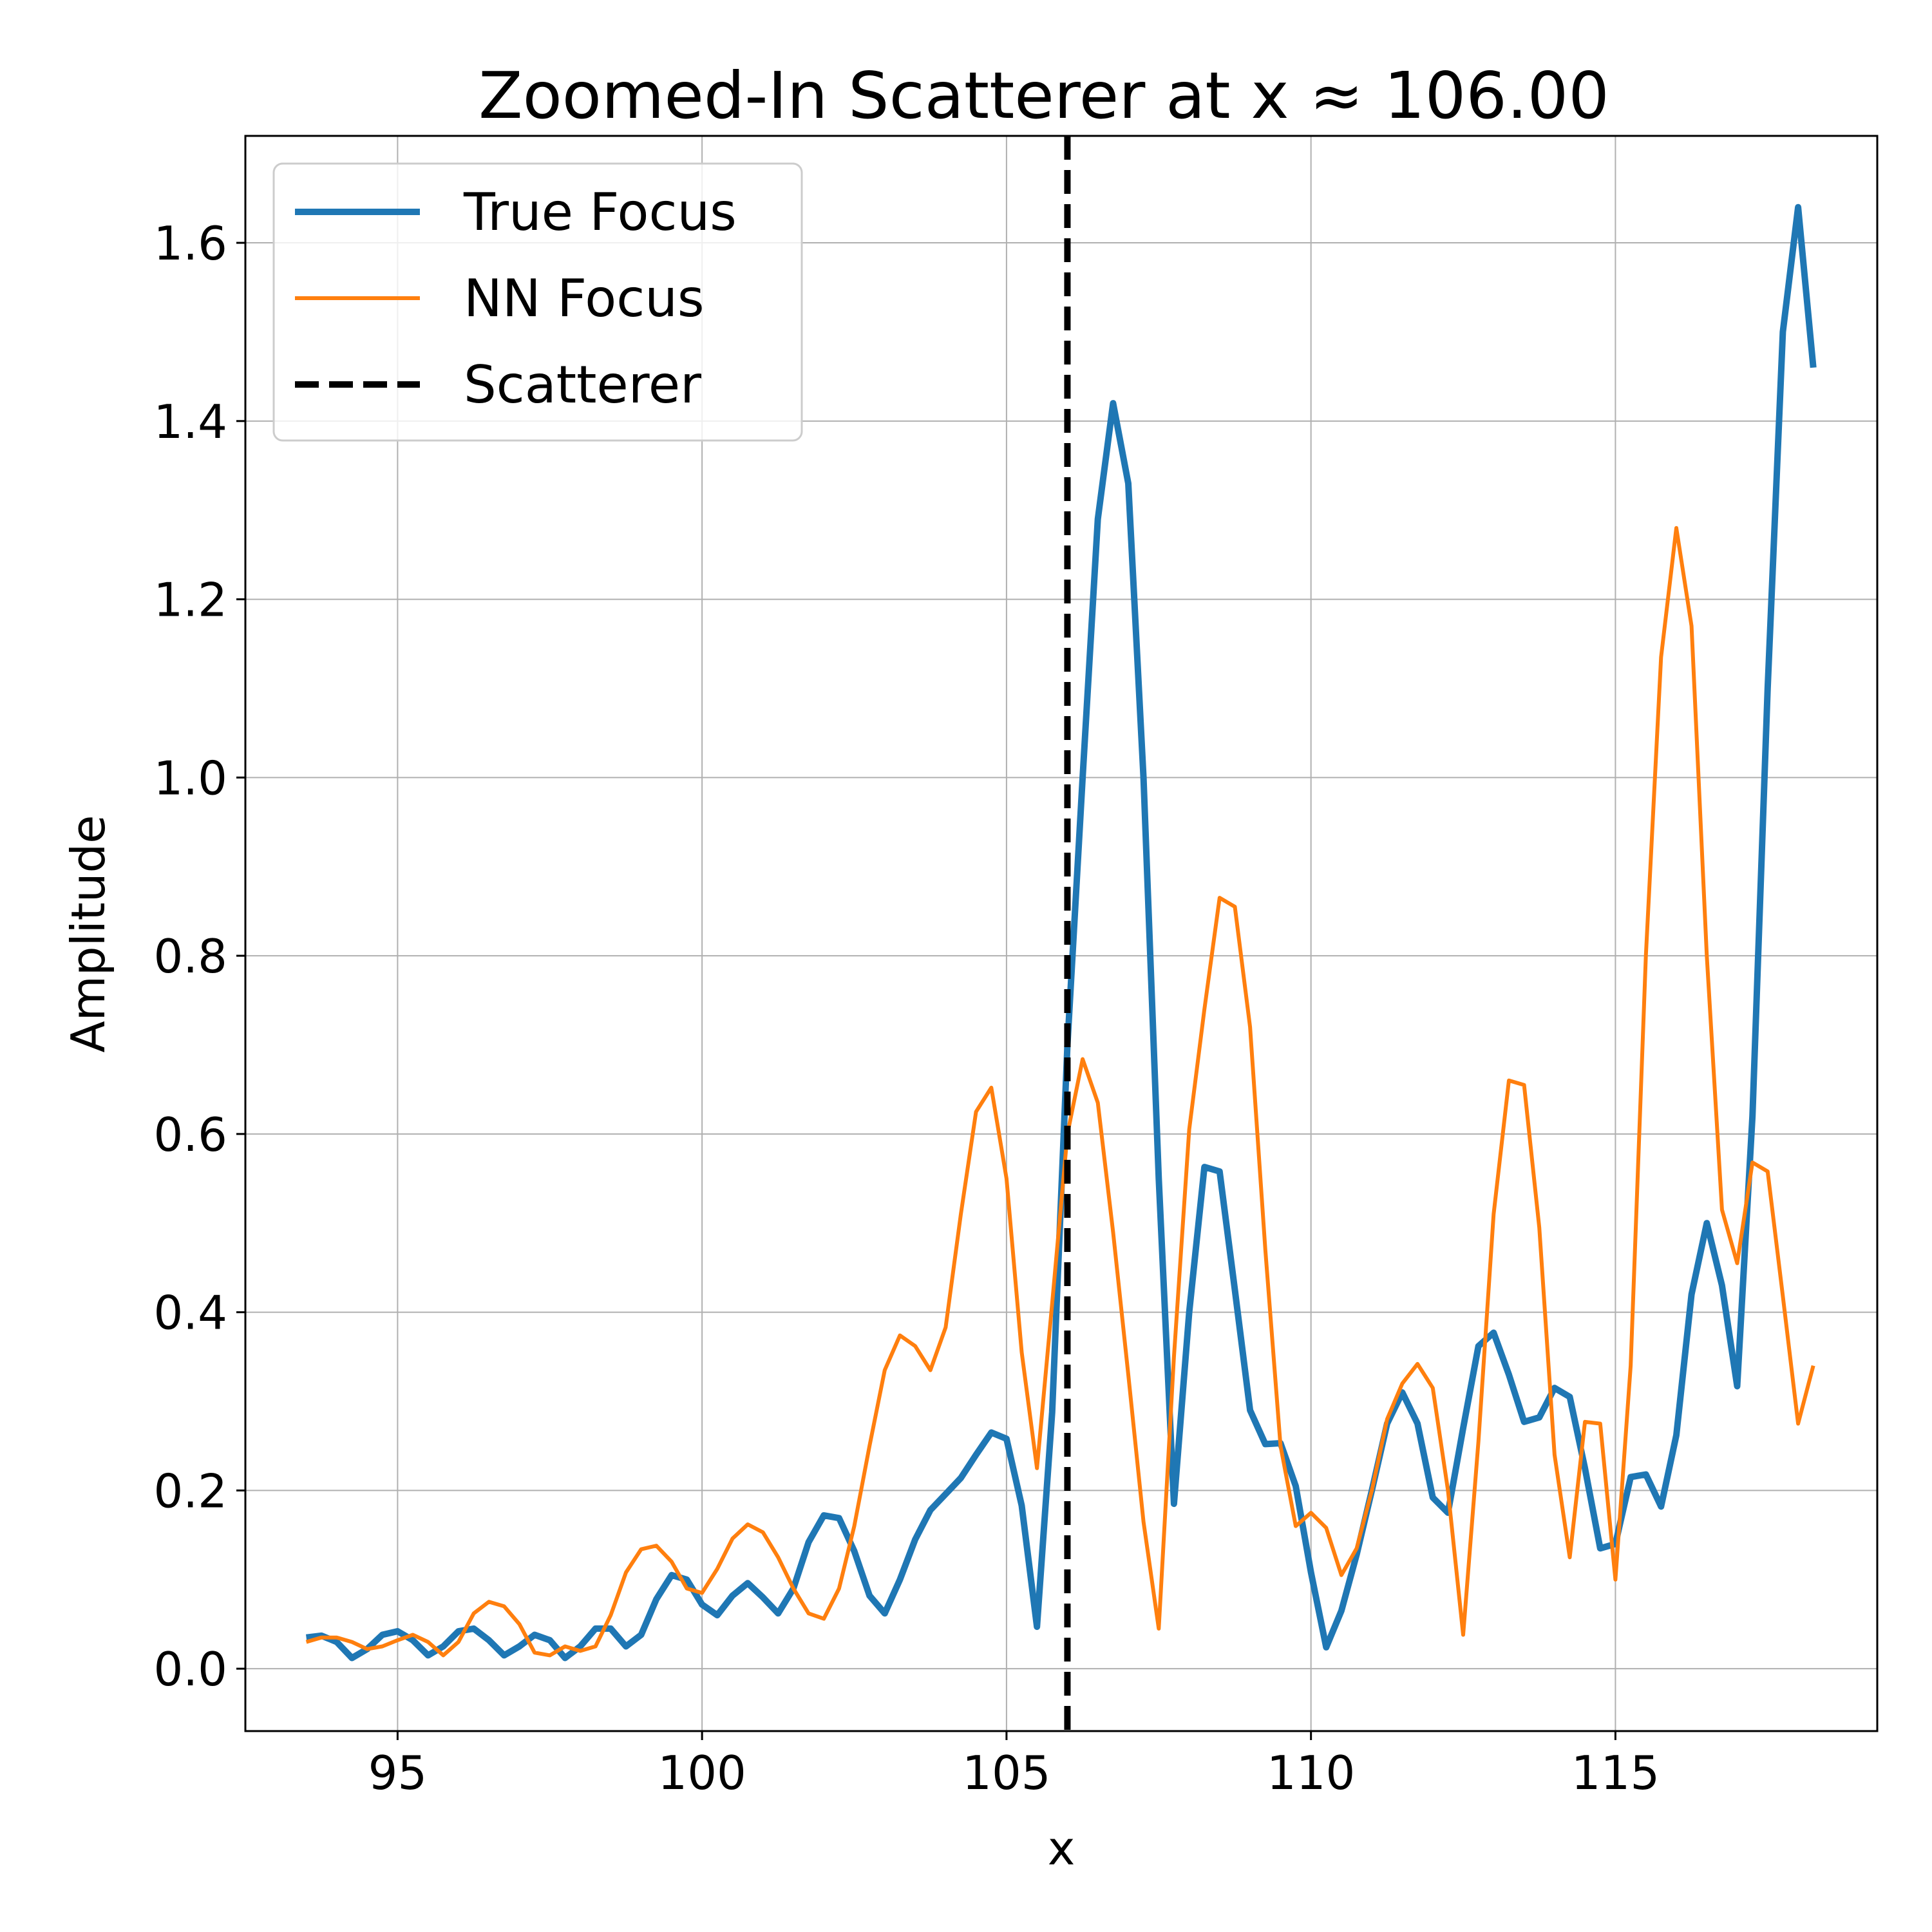  I want to click on y-tick-label: 0.8, so click(190, 956).